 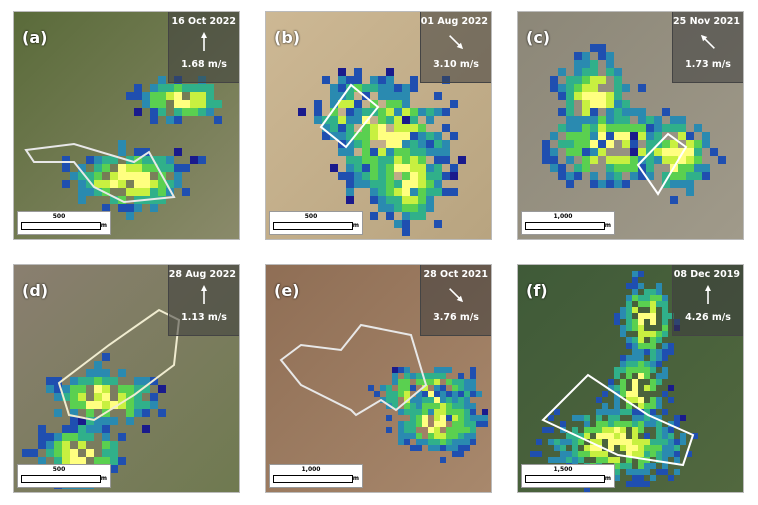 I want to click on scale-value: 500, so click(x=59, y=469).